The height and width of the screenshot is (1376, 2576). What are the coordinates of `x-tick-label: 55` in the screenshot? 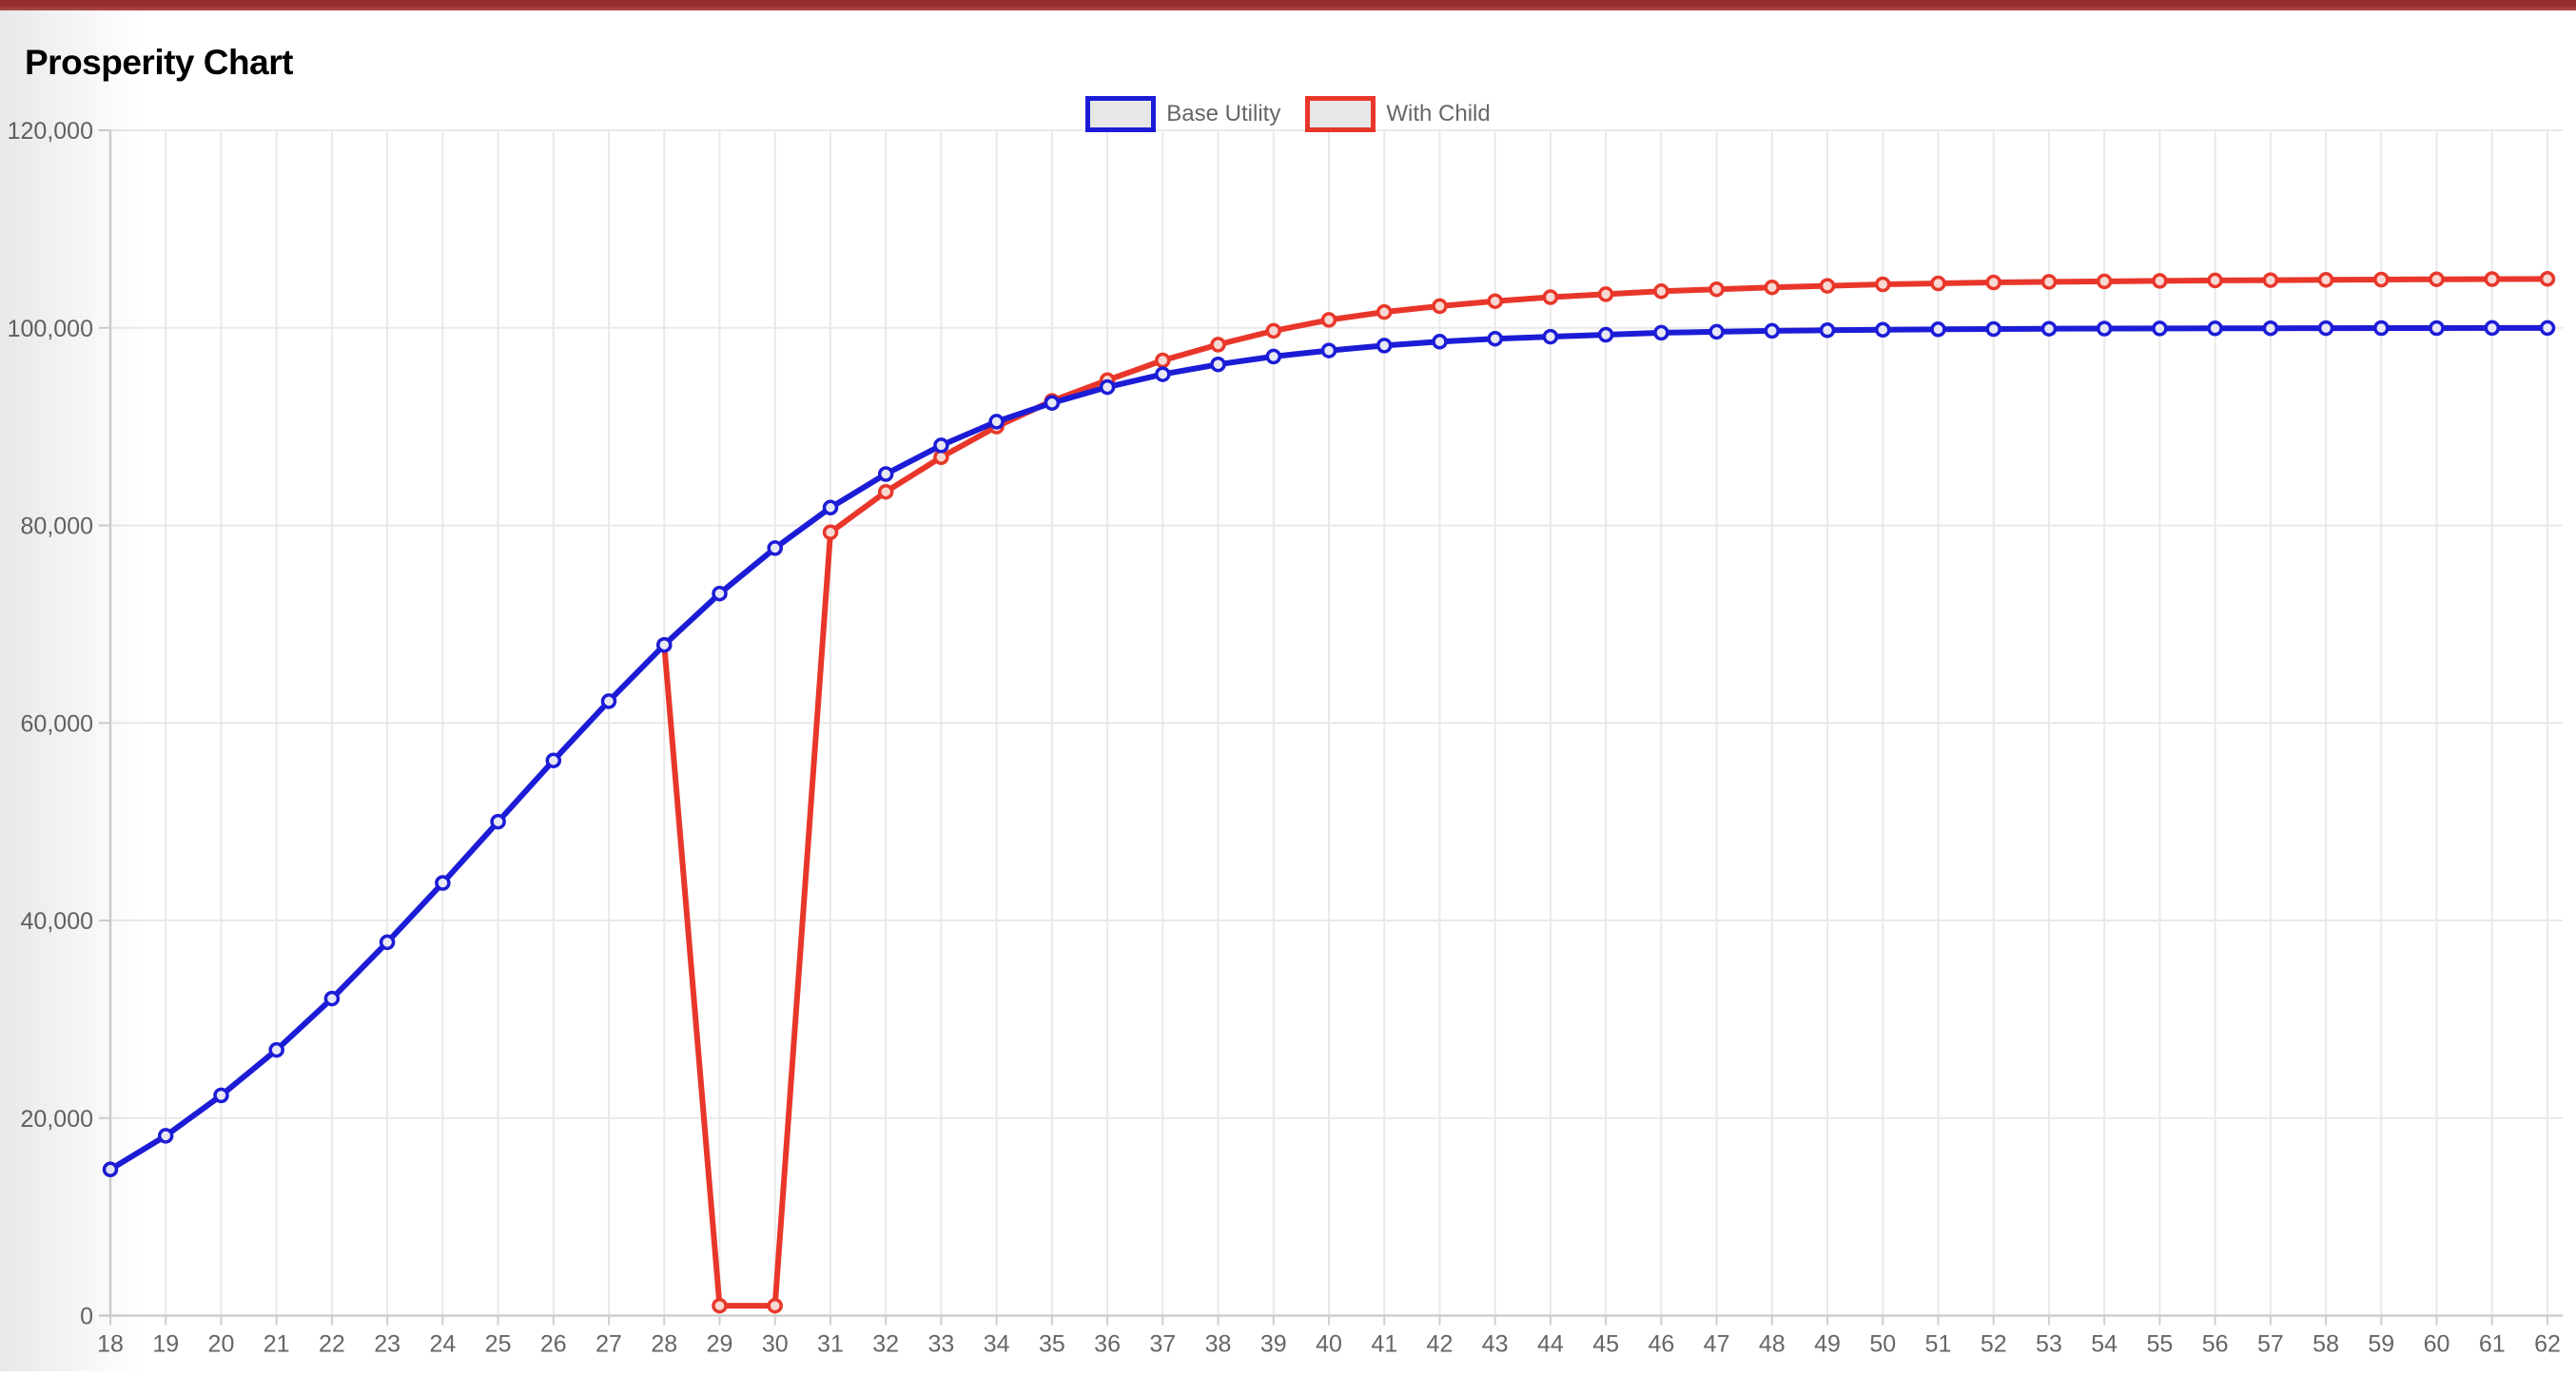 It's located at (2161, 1344).